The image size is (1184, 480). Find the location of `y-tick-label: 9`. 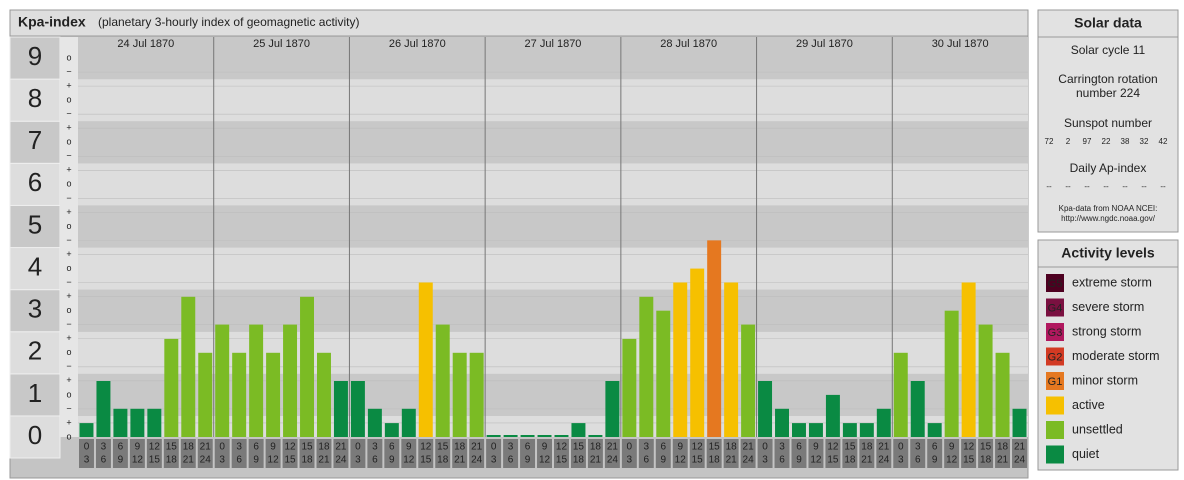

y-tick-label: 9 is located at coordinates (35, 56).